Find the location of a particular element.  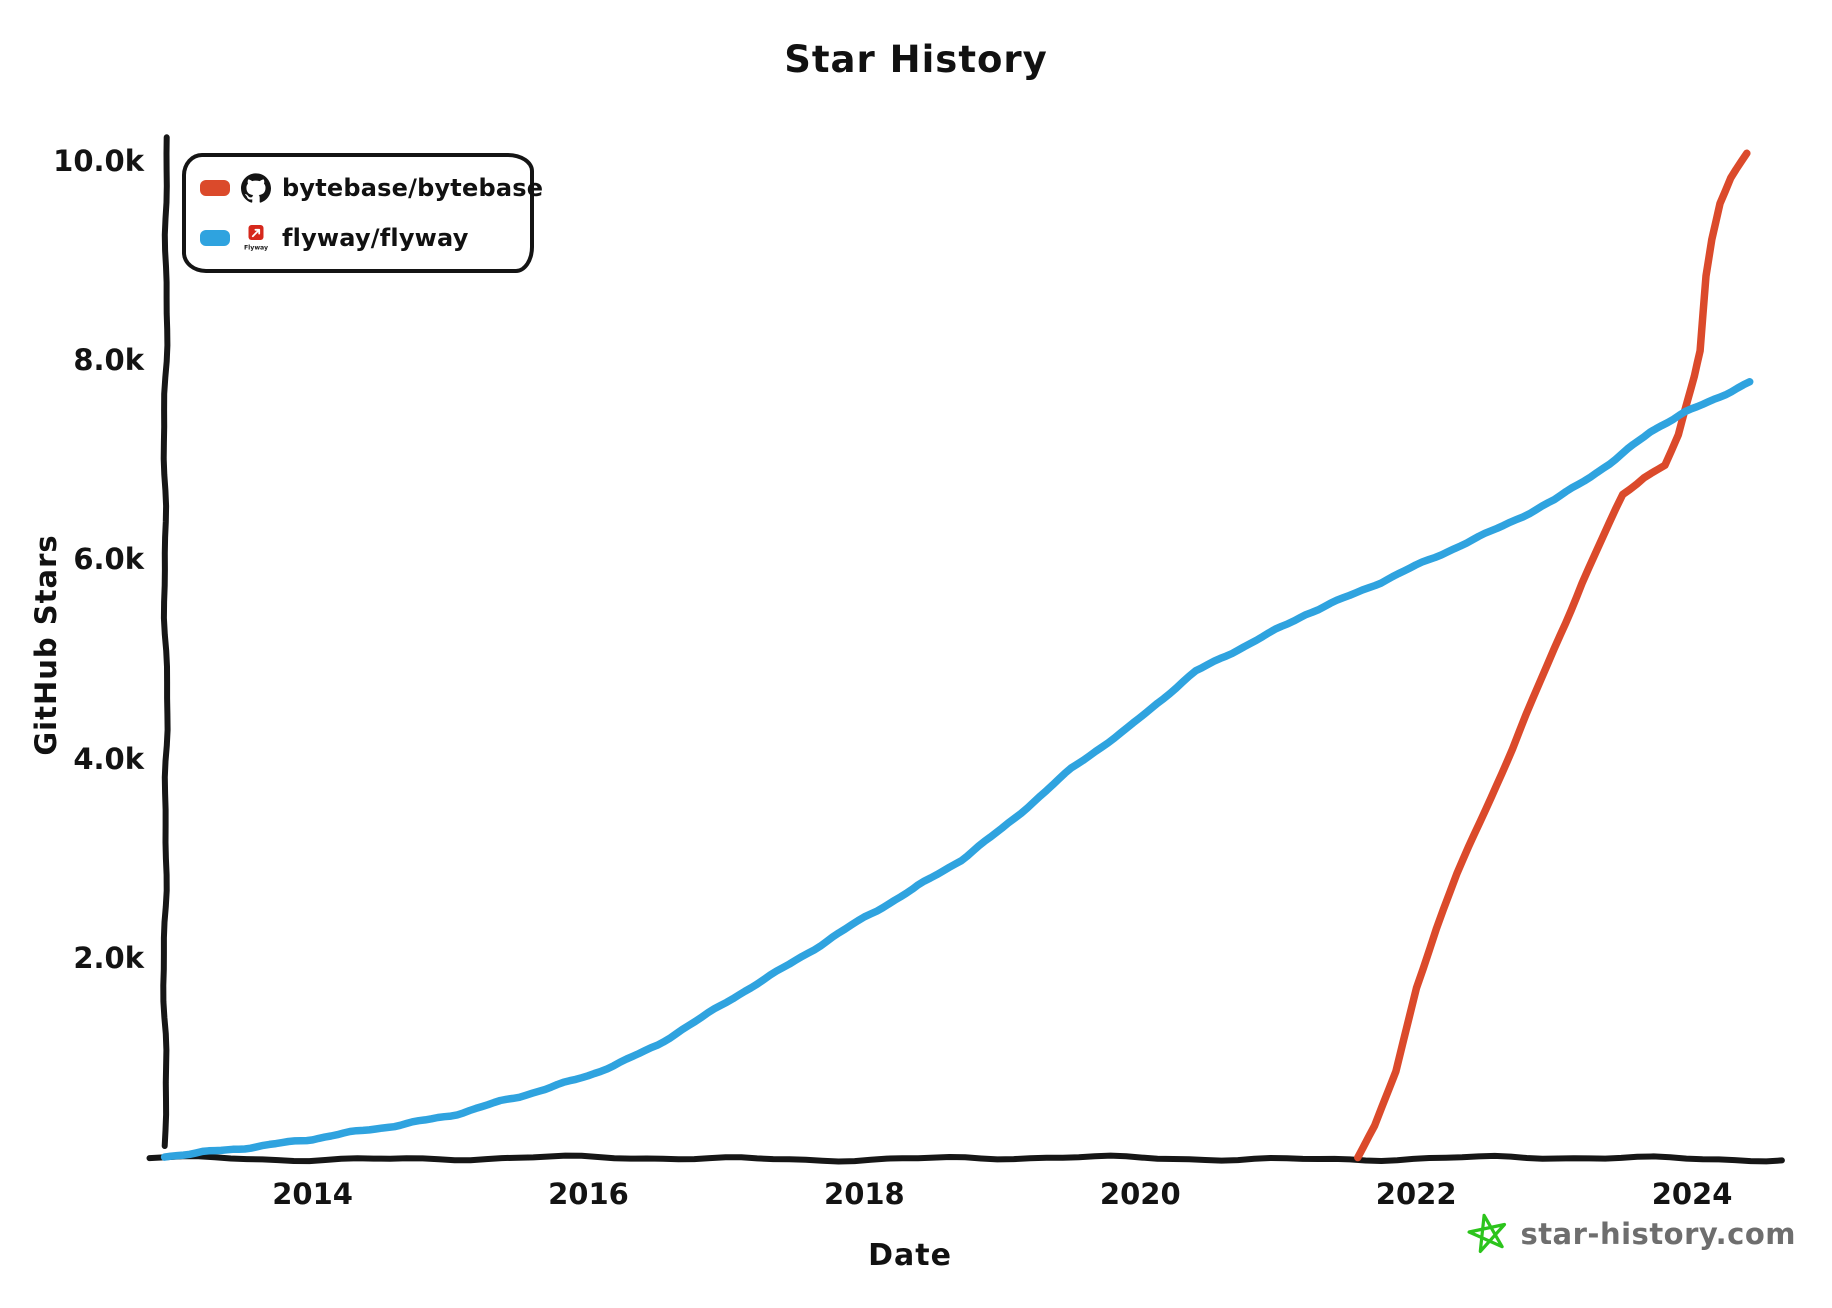

x-axis-label: Date is located at coordinates (910, 1255).